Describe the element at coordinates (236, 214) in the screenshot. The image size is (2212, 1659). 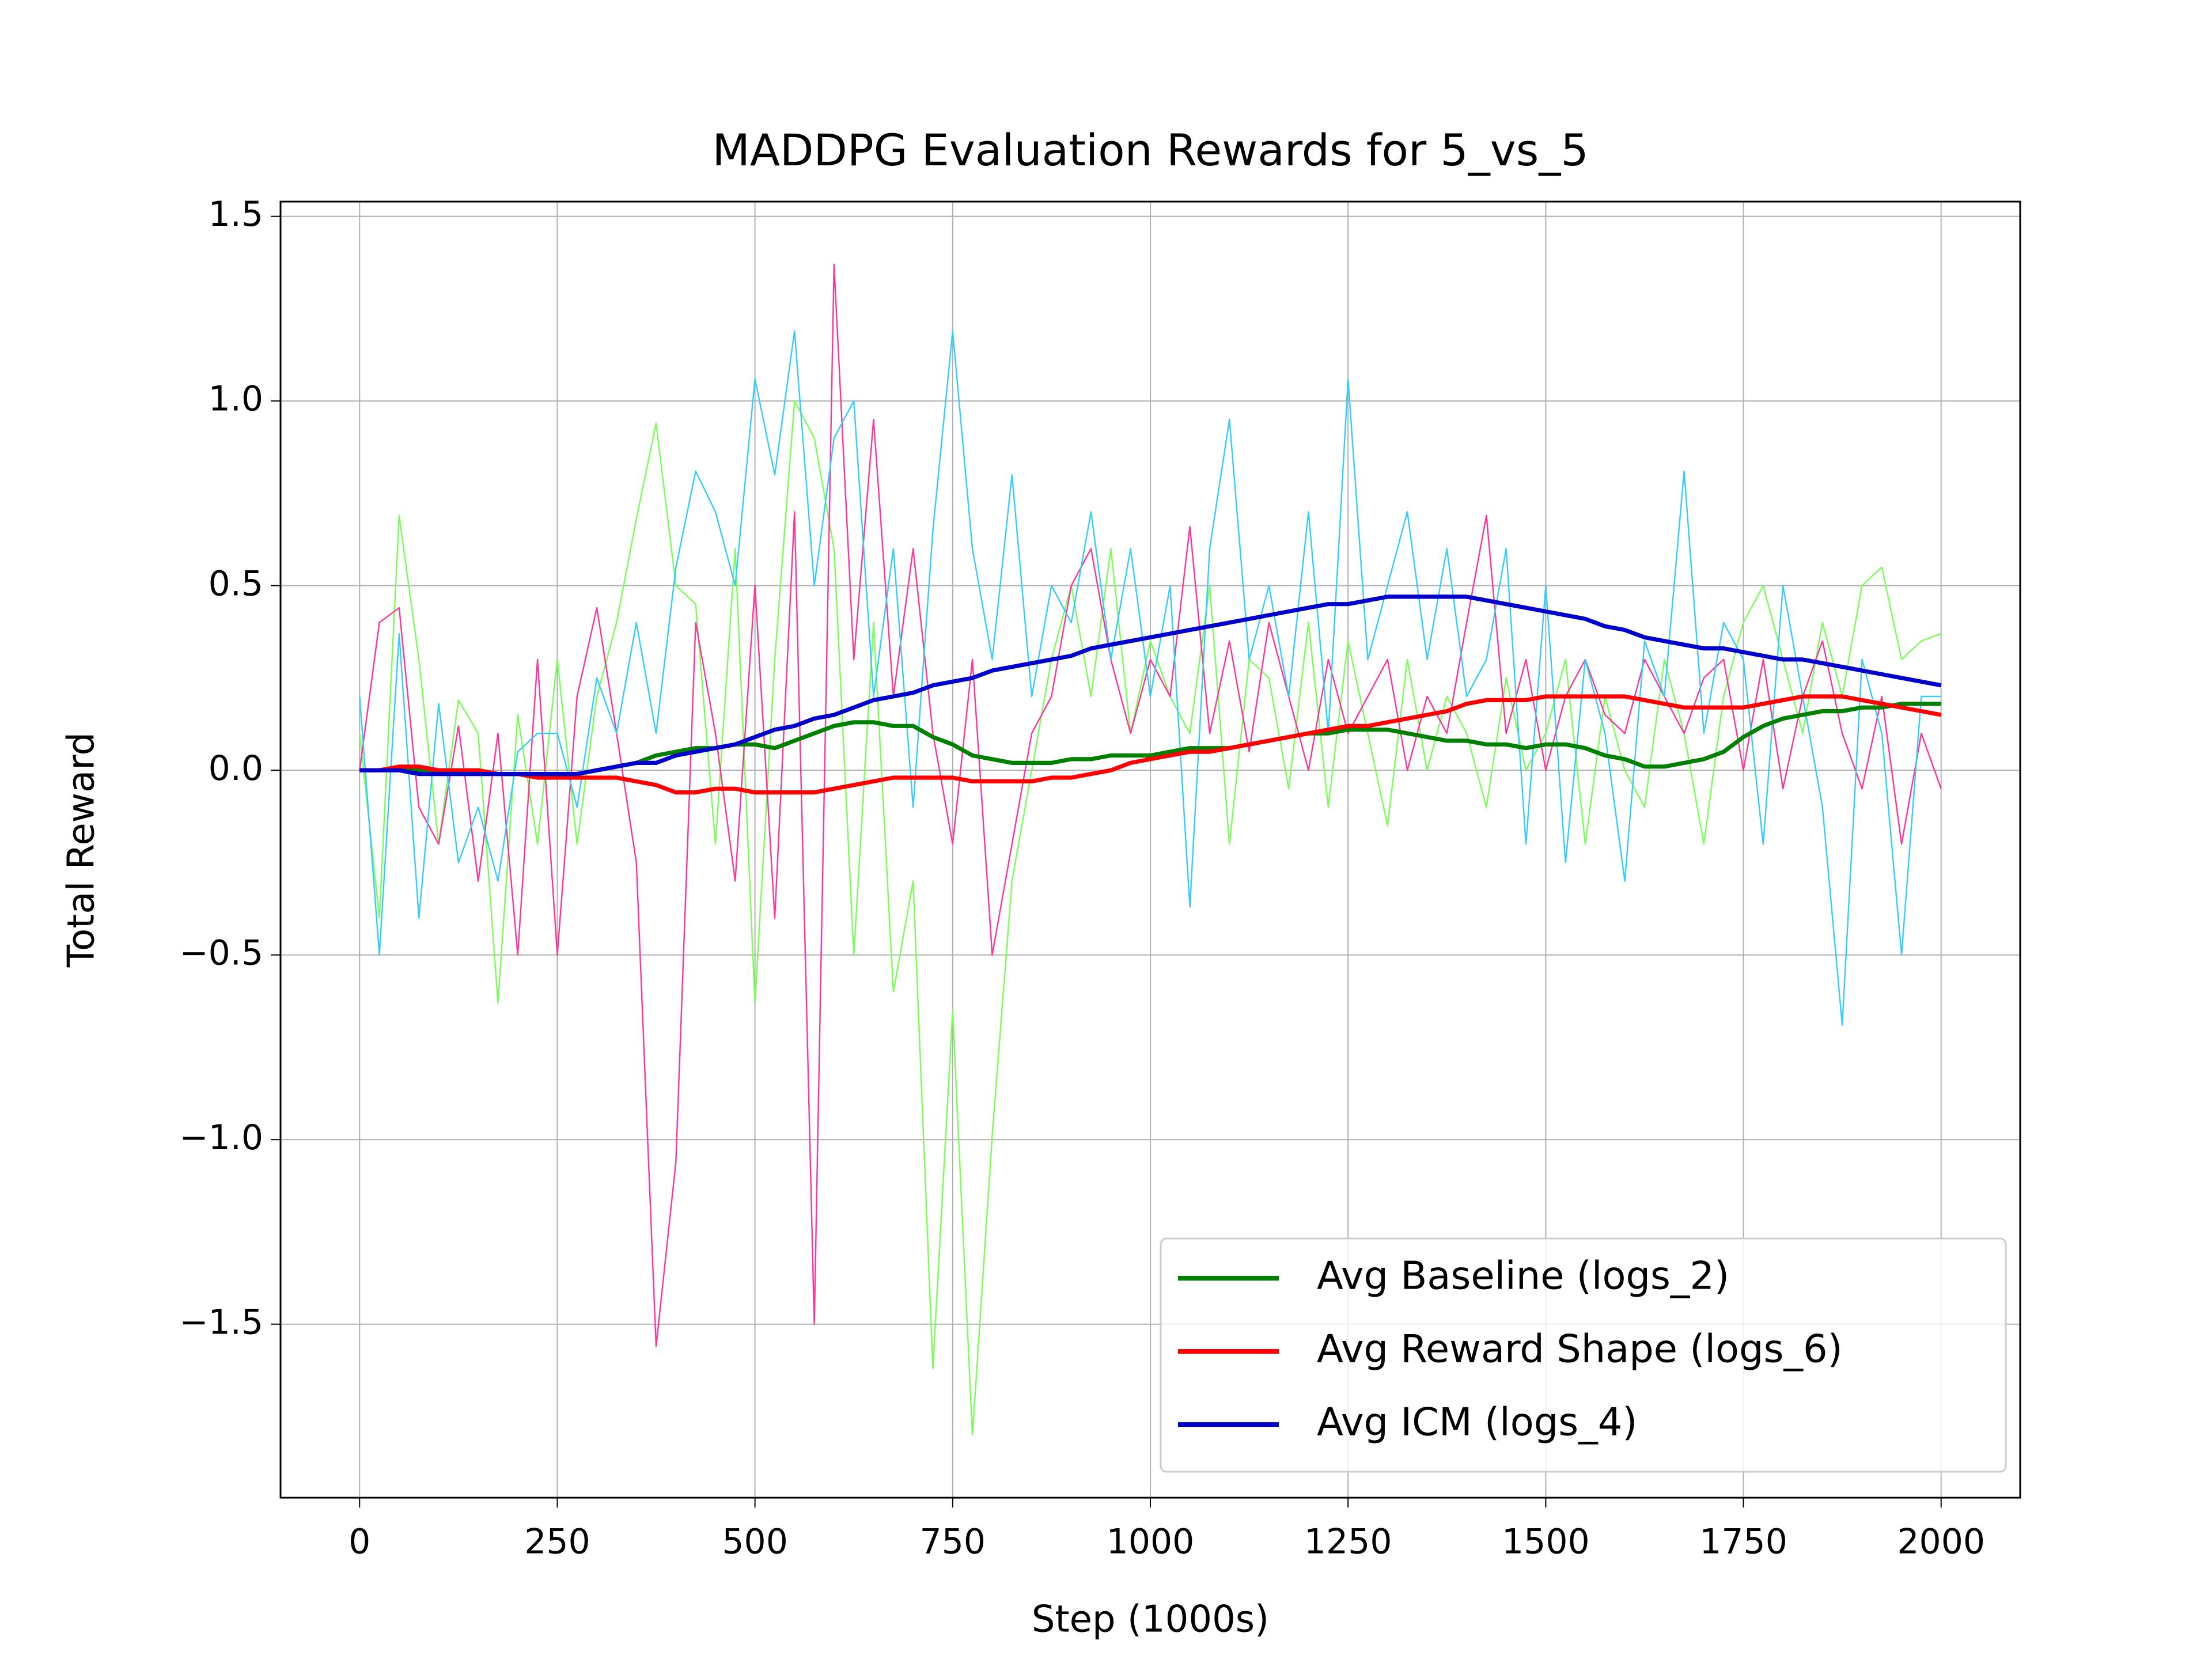
I see `y-tick-label: 1.5` at that location.